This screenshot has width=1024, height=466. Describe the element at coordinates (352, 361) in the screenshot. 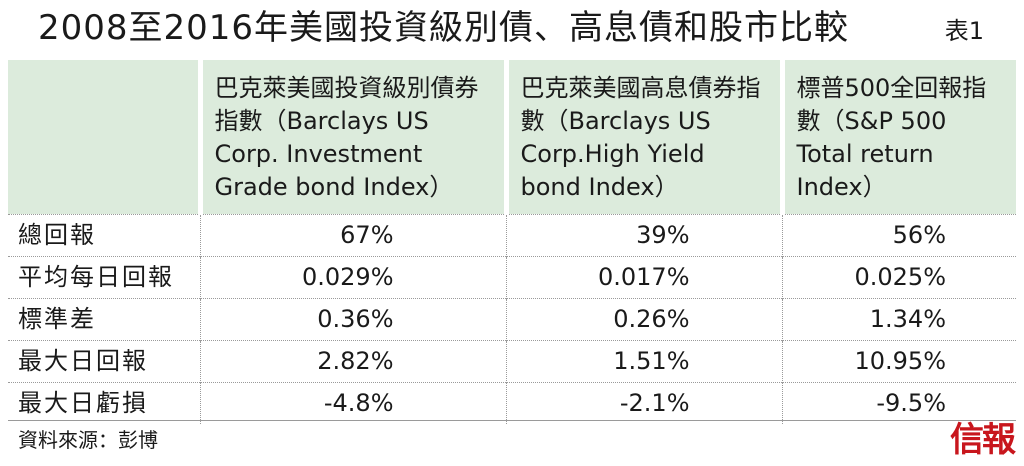

I see `table-cell: 2.82%` at that location.